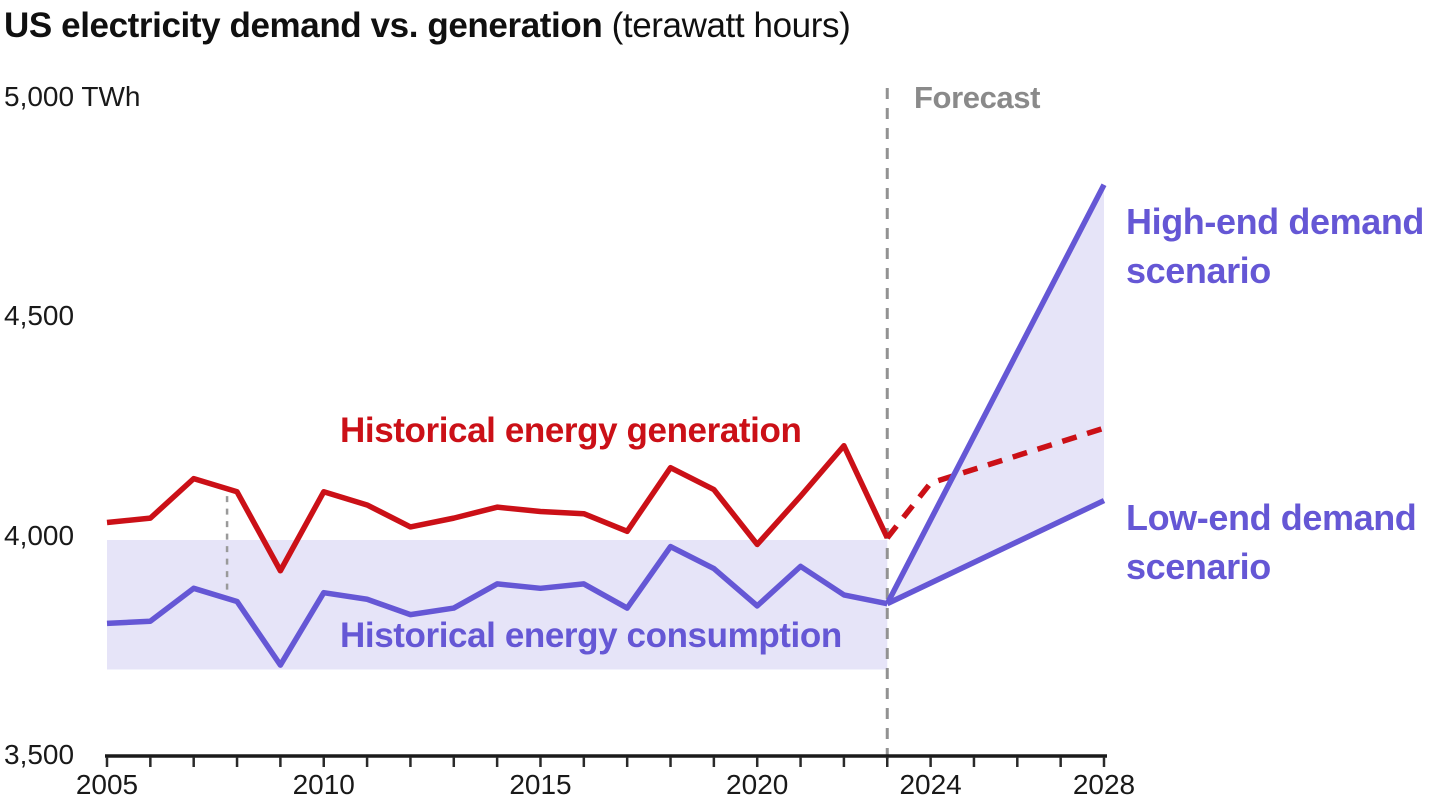 Image resolution: width=1440 pixels, height=810 pixels. I want to click on y-tick-label-3500: 3,500, so click(39, 754).